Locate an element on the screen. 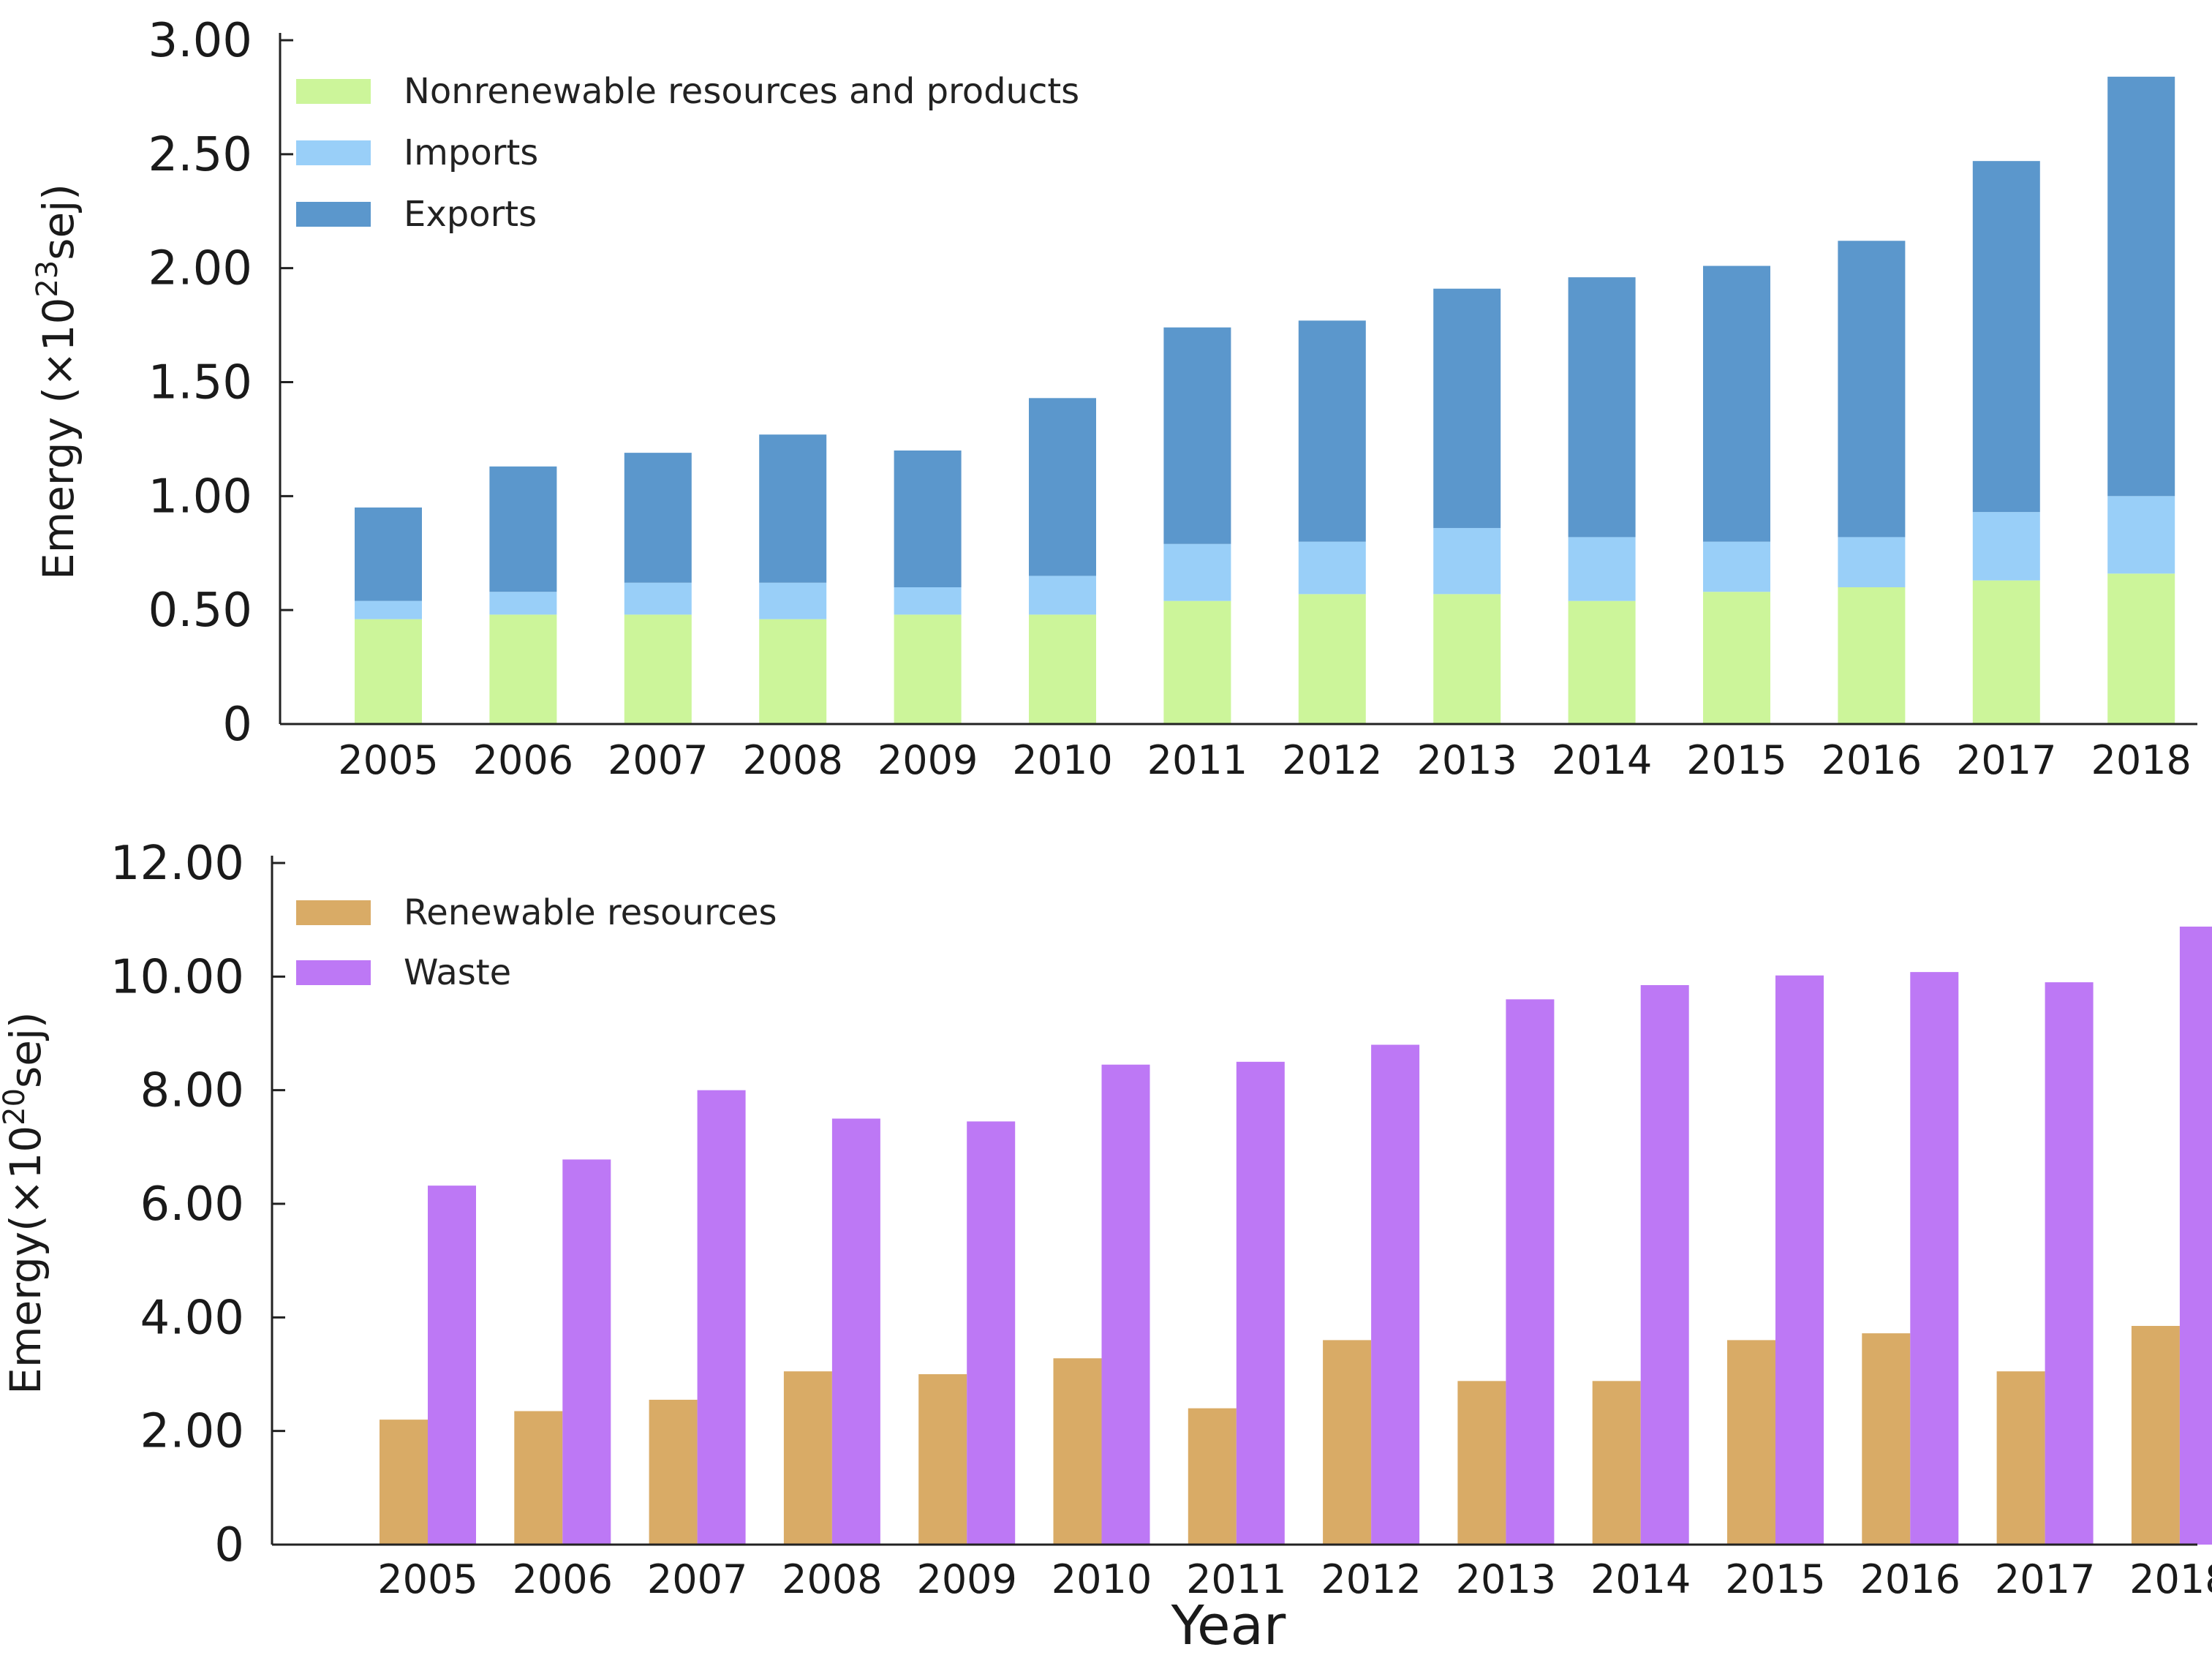 The width and height of the screenshot is (2212, 1666). legend-swatch-renewable-resources is located at coordinates (333, 912).